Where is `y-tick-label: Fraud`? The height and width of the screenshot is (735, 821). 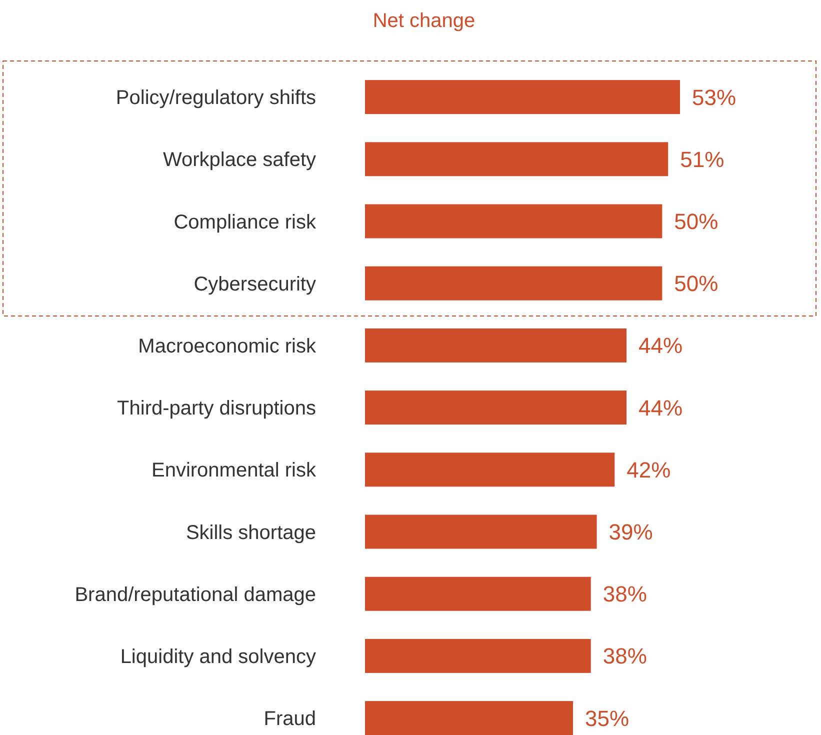 y-tick-label: Fraud is located at coordinates (290, 719).